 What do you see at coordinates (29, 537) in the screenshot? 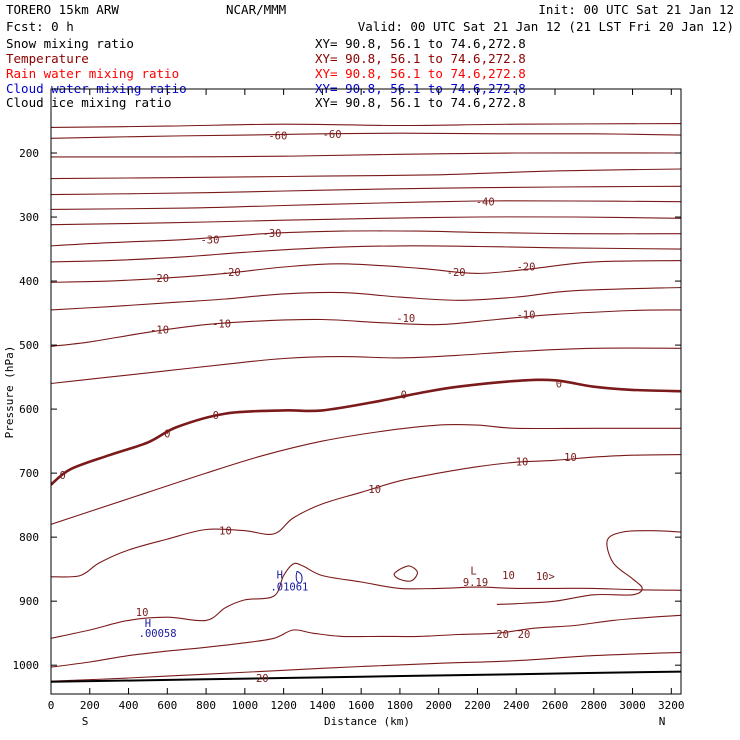
I see `y-tick-label: 800` at bounding box center [29, 537].